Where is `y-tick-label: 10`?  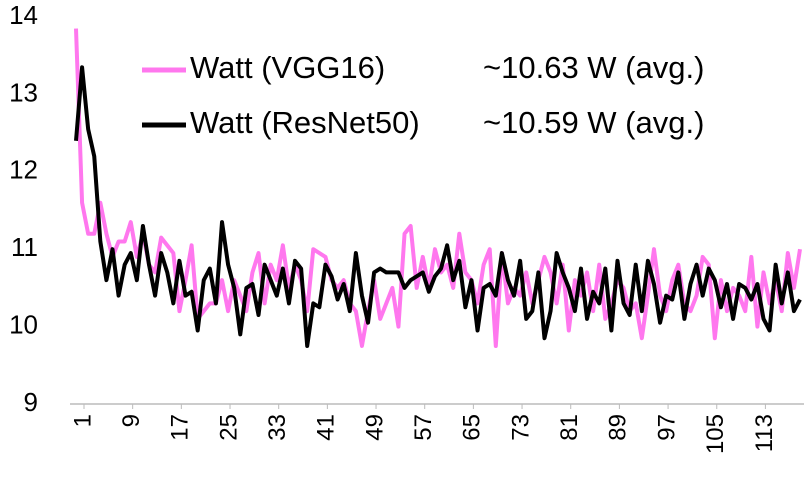 y-tick-label: 10 is located at coordinates (23, 324).